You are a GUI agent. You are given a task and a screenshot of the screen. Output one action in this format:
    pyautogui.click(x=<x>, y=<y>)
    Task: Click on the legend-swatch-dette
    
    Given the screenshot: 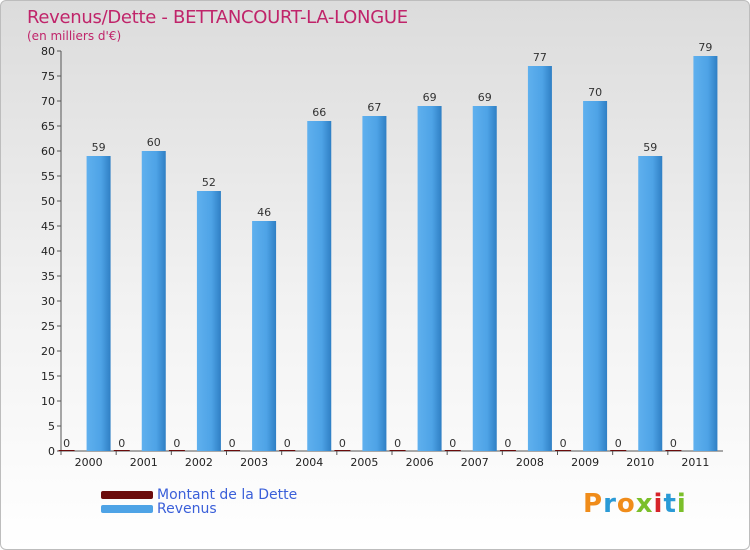 What is the action you would take?
    pyautogui.click(x=127, y=495)
    